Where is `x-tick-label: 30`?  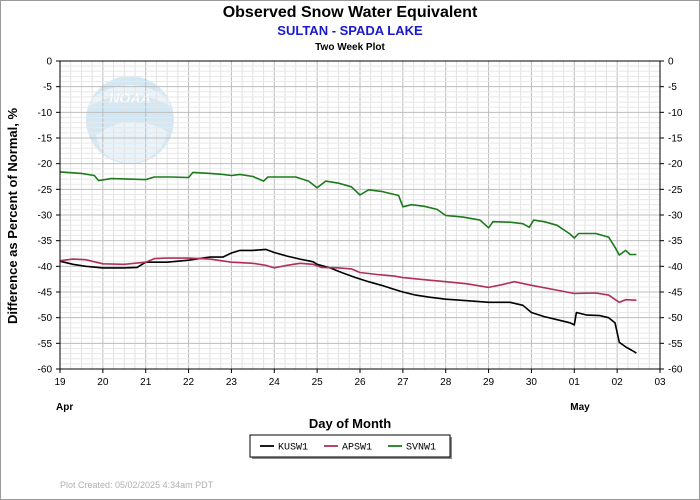
x-tick-label: 30 is located at coordinates (532, 382).